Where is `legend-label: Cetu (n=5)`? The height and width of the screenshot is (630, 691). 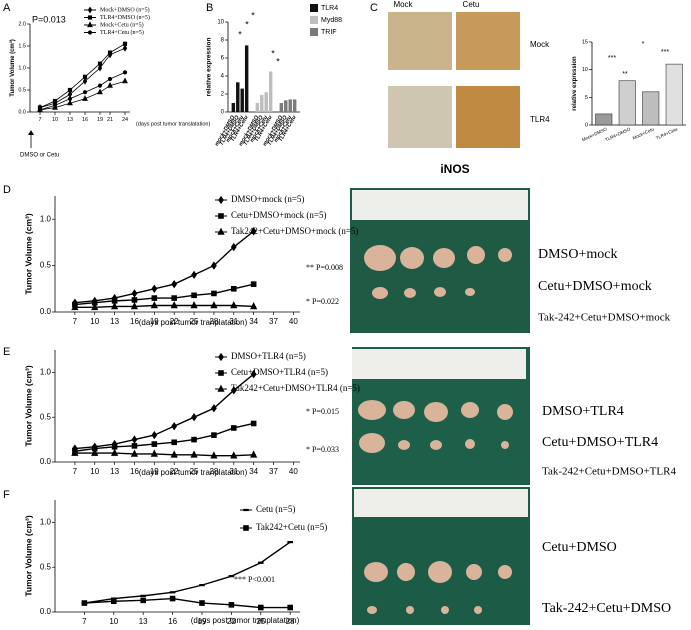 legend-label: Cetu (n=5) is located at coordinates (275, 509).